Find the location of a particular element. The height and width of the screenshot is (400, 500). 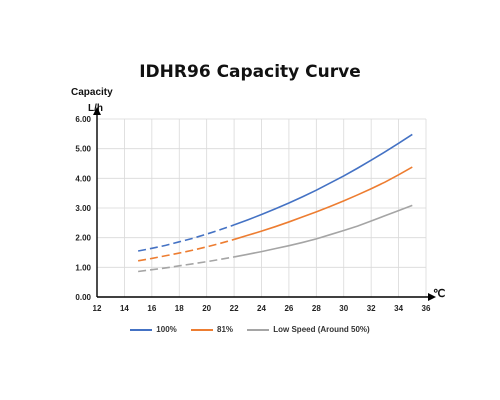

y-axis-arrow is located at coordinates (97, 111).